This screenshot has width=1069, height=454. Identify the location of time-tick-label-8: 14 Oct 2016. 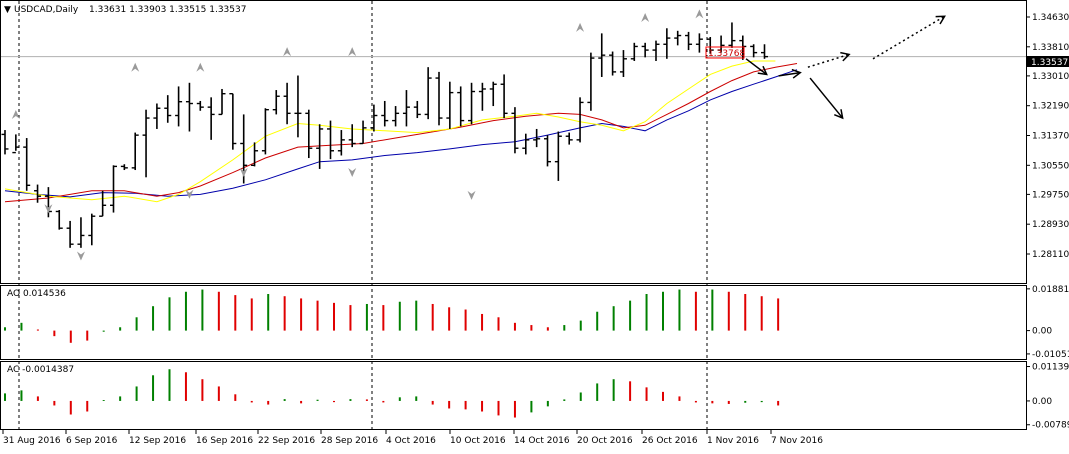
(542, 441).